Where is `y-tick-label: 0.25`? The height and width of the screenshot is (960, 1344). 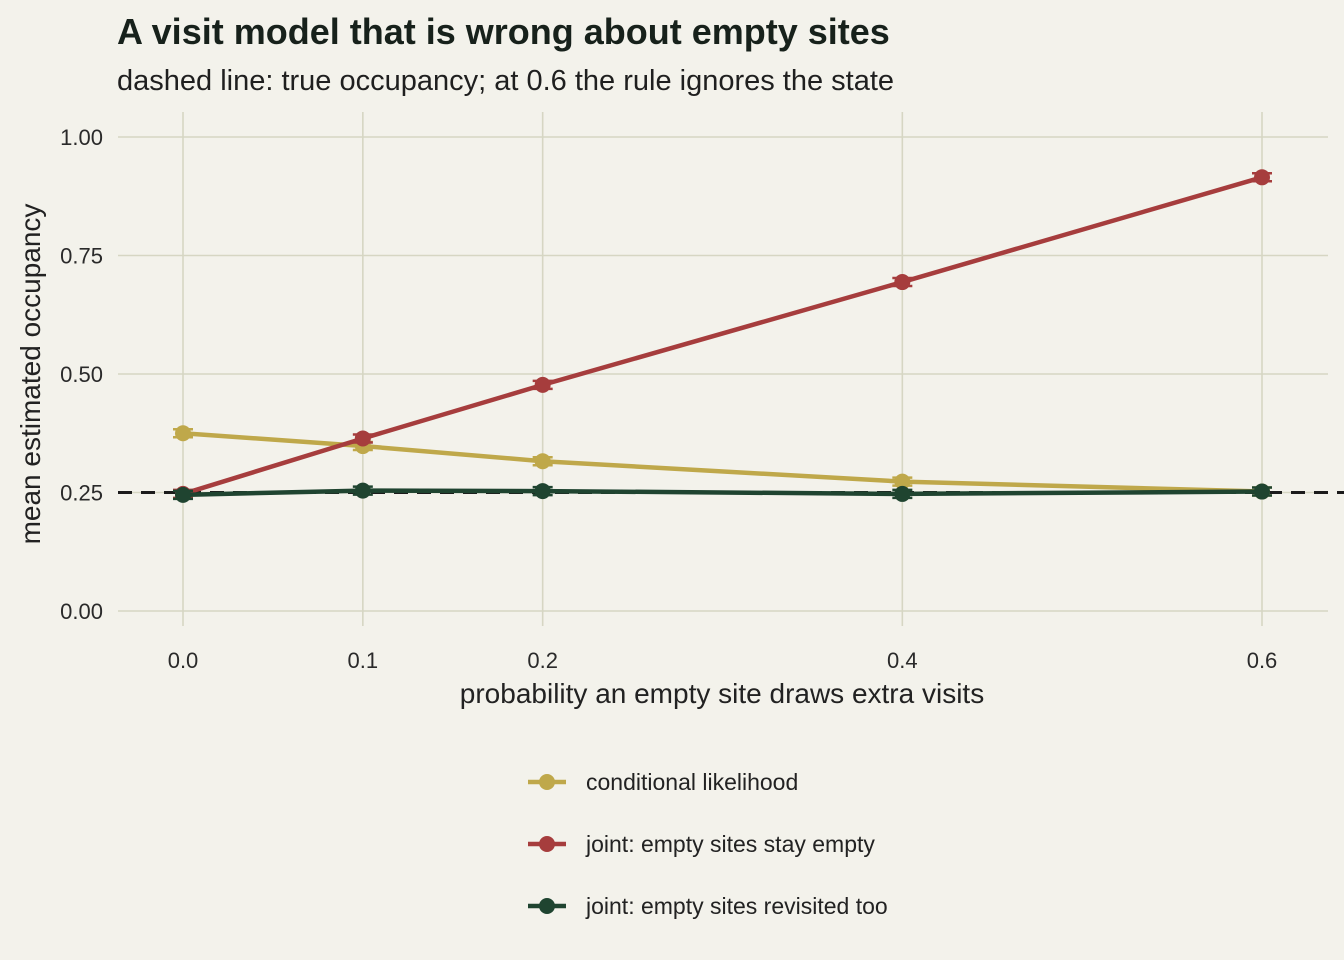 y-tick-label: 0.25 is located at coordinates (81, 493).